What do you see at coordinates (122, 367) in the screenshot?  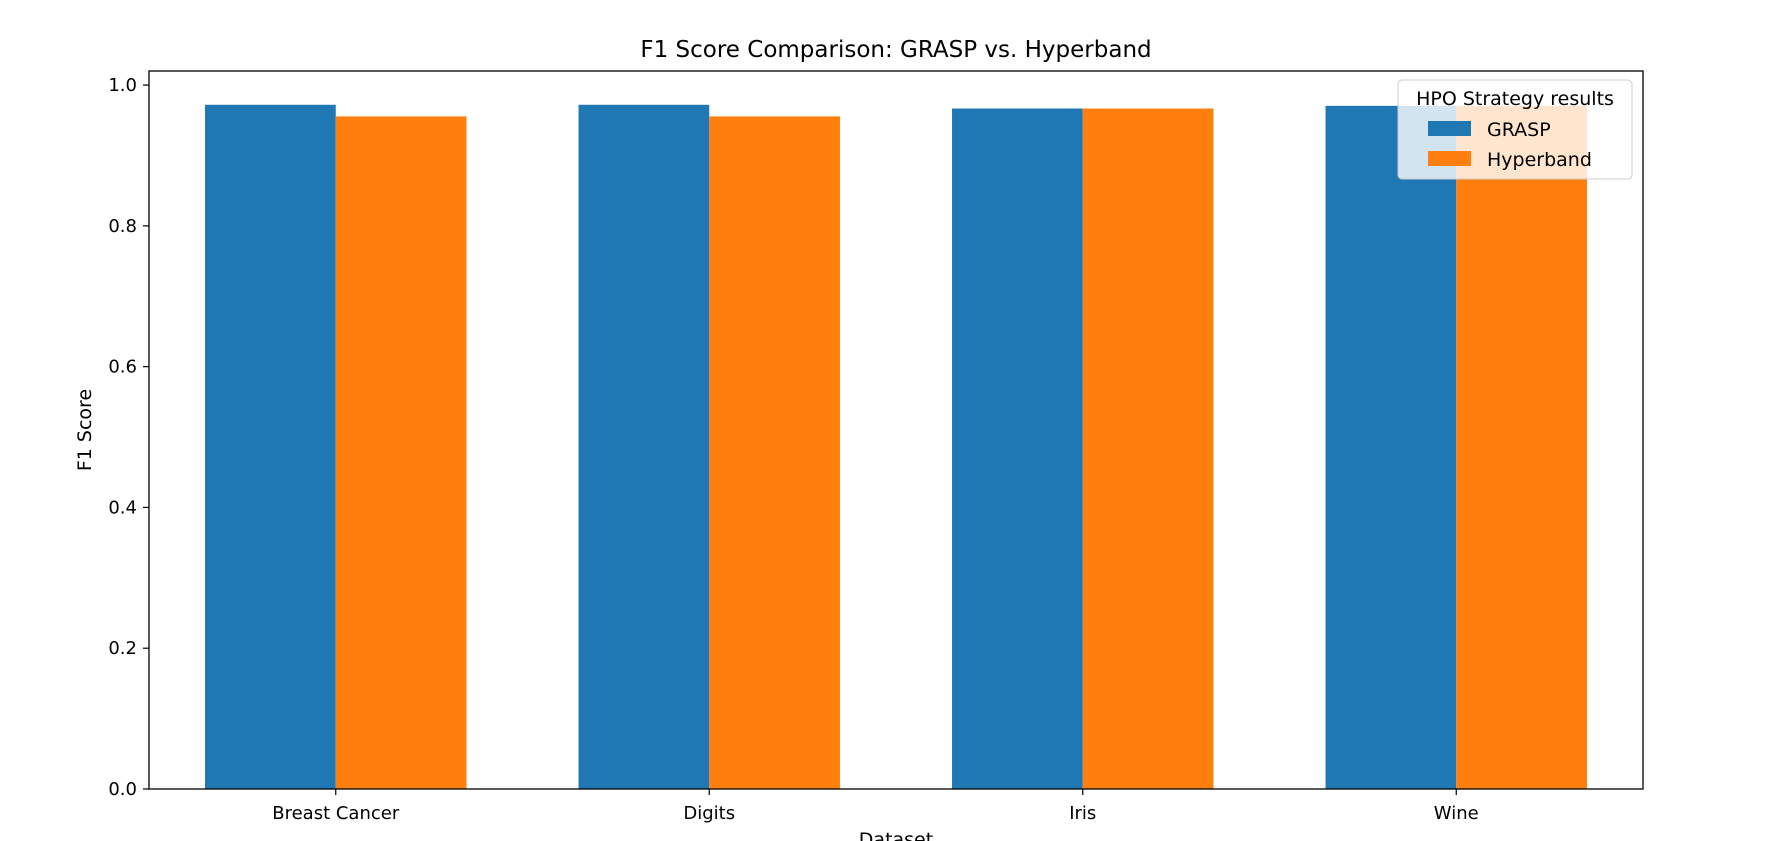 I see `y-tick-label: 0.6` at bounding box center [122, 367].